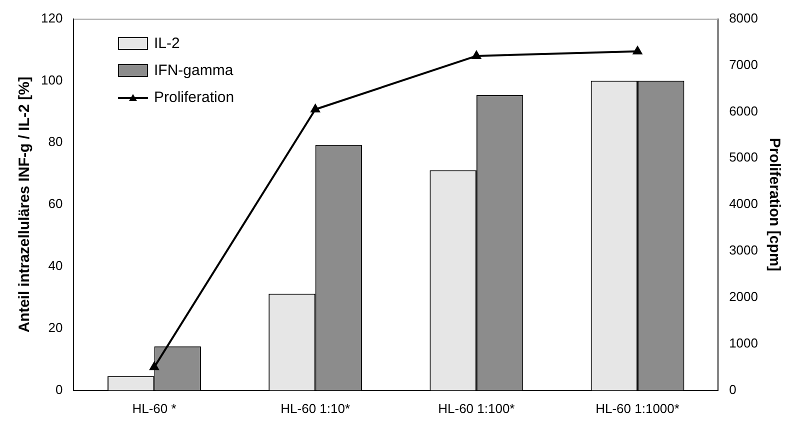 The width and height of the screenshot is (803, 432). Describe the element at coordinates (194, 98) in the screenshot. I see `legend-label: Proliferation` at that location.